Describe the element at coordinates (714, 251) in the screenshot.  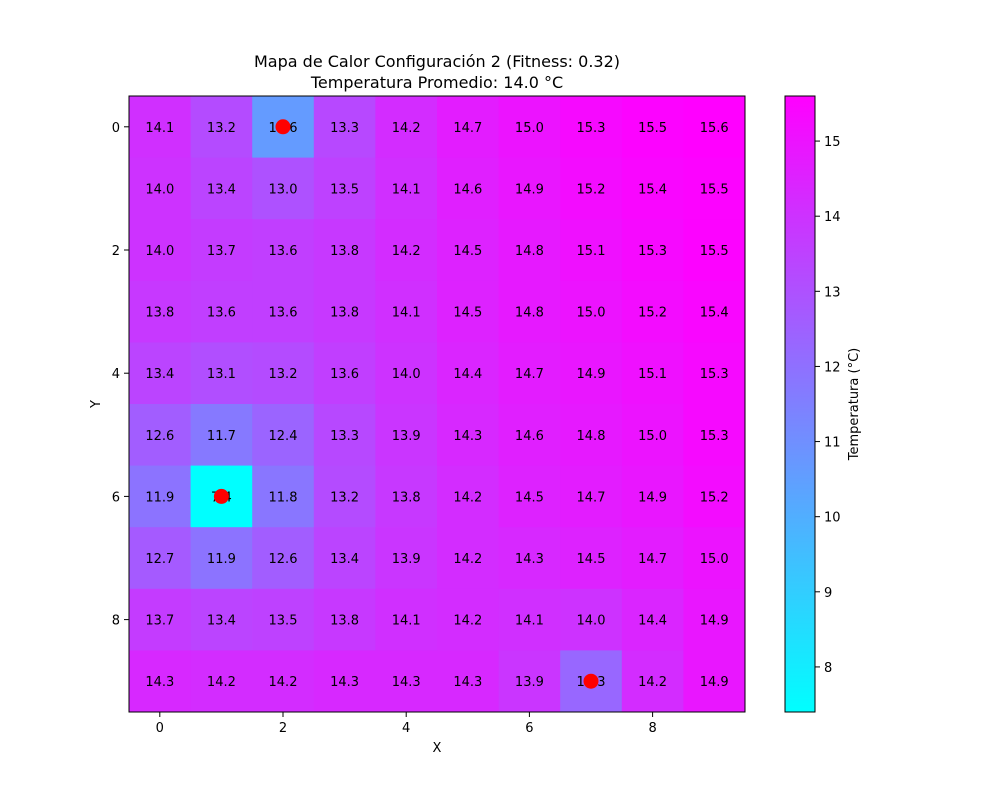
I see `cell-value-label: 15.5` at that location.